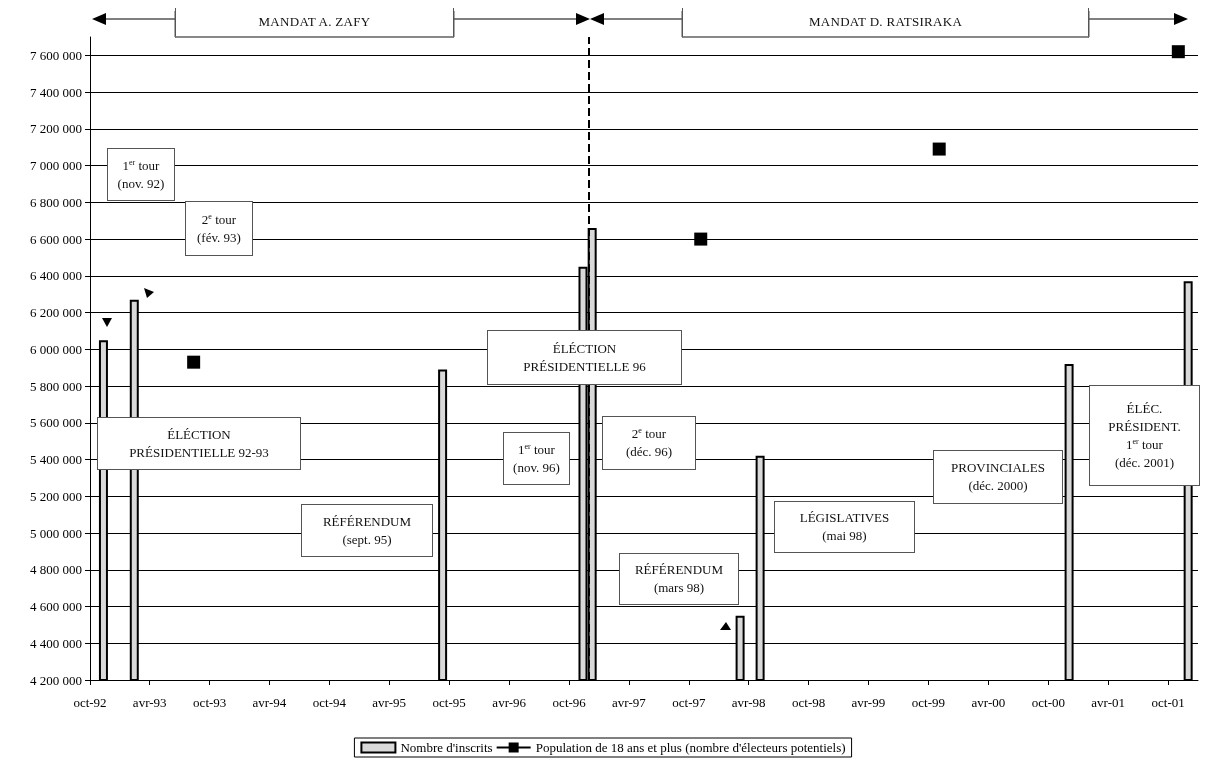 The width and height of the screenshot is (1206, 765). What do you see at coordinates (56, 349) in the screenshot?
I see `y-tick-label: 6 000 000` at bounding box center [56, 349].